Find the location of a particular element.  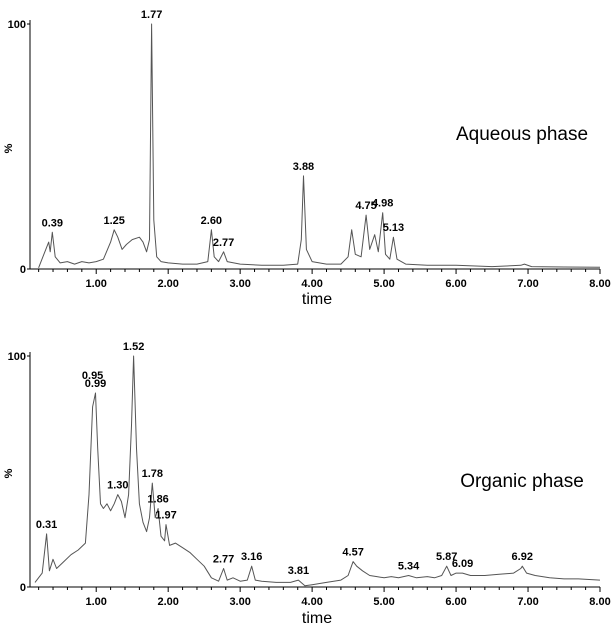

peak-label: 4.75 is located at coordinates (365, 206).